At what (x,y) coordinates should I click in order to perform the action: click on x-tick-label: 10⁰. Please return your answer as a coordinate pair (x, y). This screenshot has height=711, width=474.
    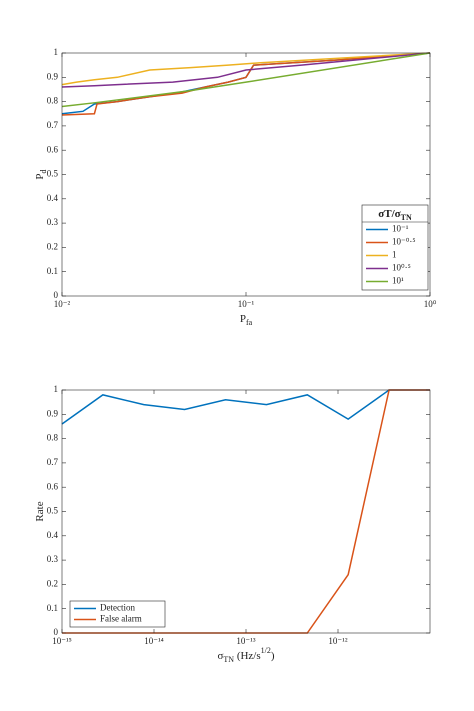
    Looking at the image, I should click on (430, 304).